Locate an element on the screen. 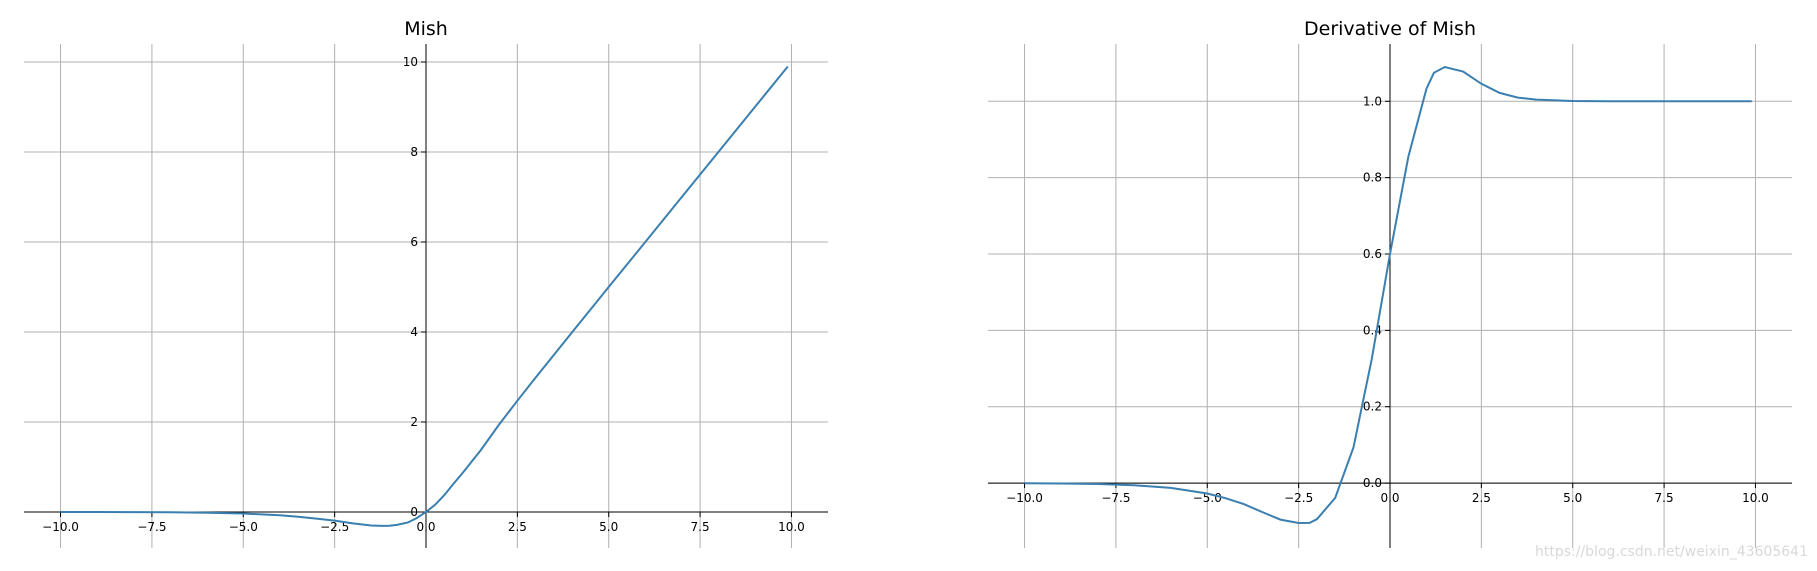 Image resolution: width=1817 pixels, height=571 pixels. x-tick-label: −5.0 is located at coordinates (243, 527).